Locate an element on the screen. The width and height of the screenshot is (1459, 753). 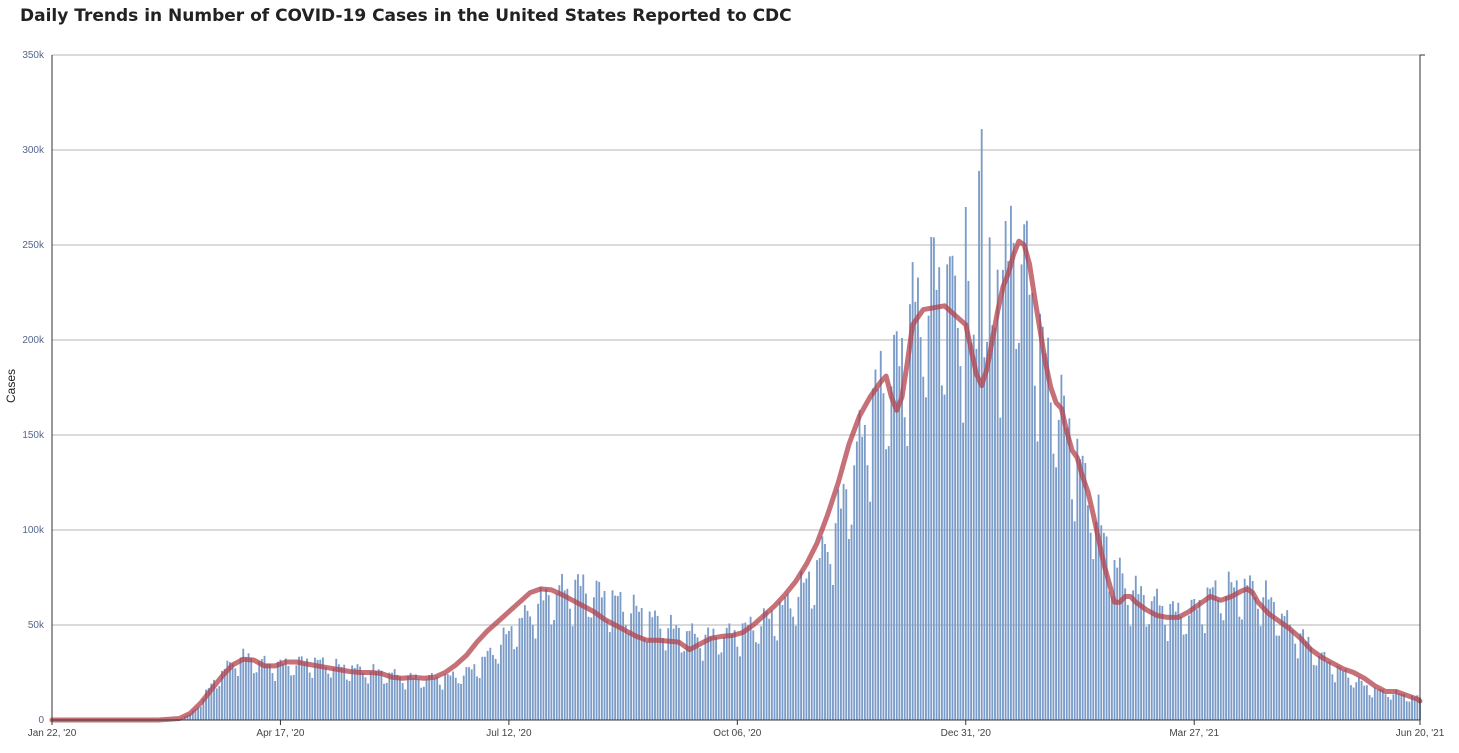
y-tick-label: 200k is located at coordinates (33, 340).